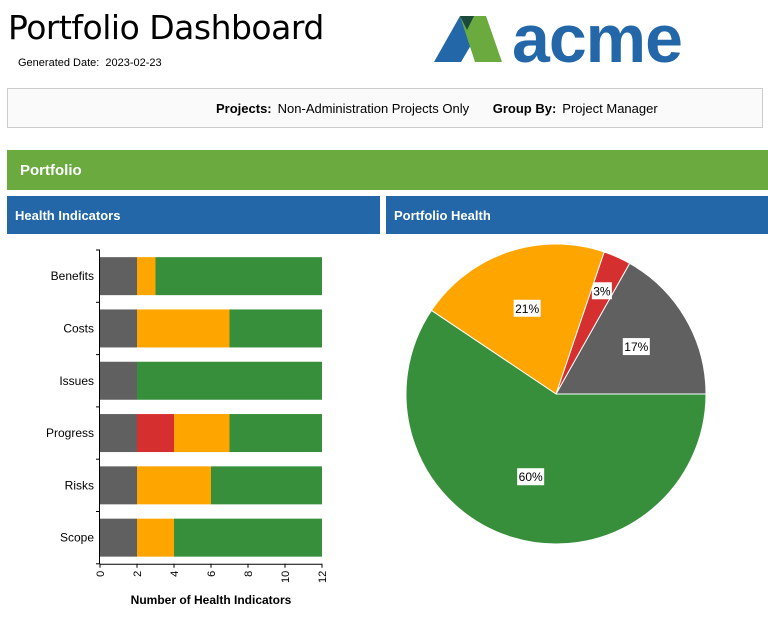 The image size is (768, 619). What do you see at coordinates (323, 577) in the screenshot?
I see `x-tick-label: 12` at bounding box center [323, 577].